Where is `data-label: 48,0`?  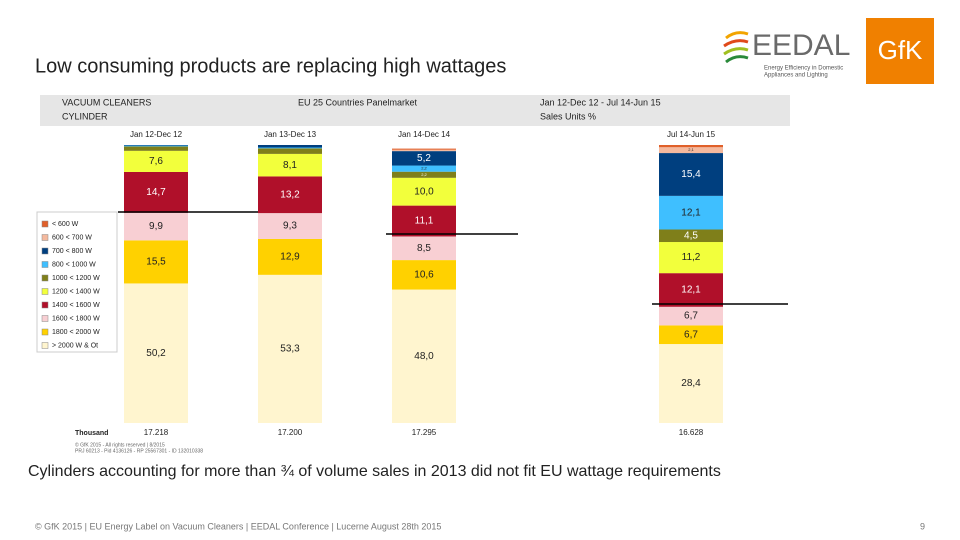 data-label: 48,0 is located at coordinates (424, 356).